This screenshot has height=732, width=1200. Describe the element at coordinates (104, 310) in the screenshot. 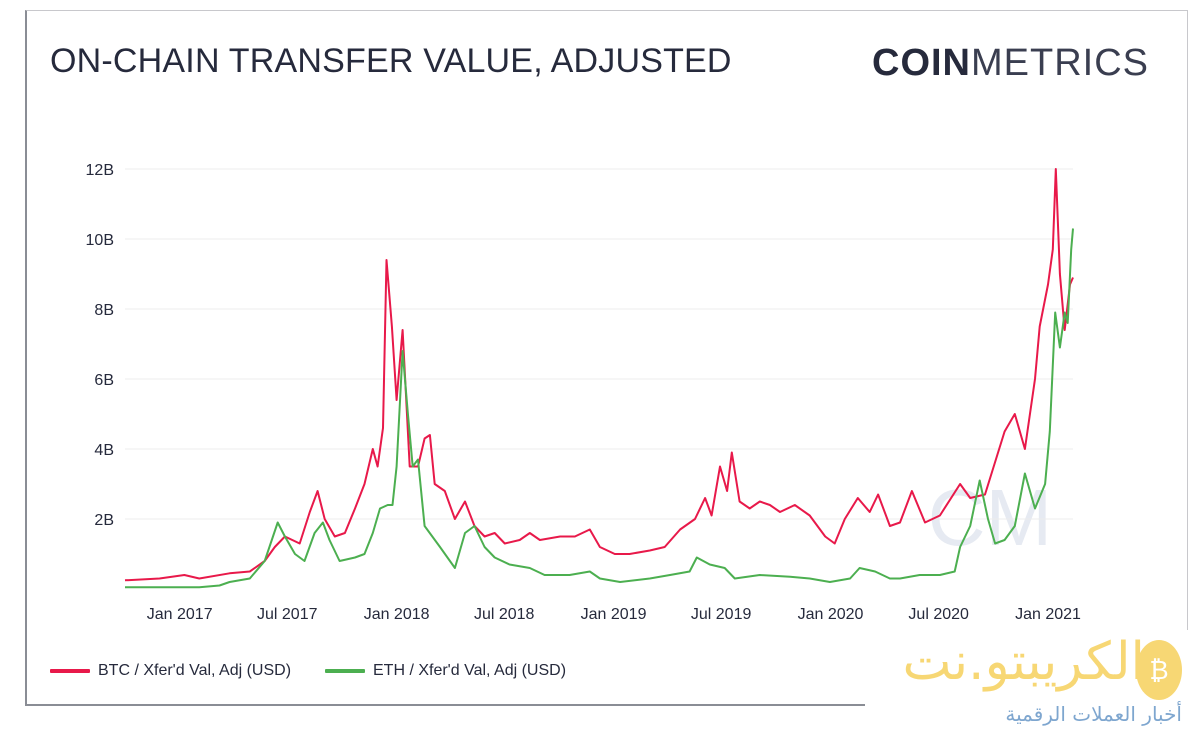

I see `y-tick-label: 8B` at that location.